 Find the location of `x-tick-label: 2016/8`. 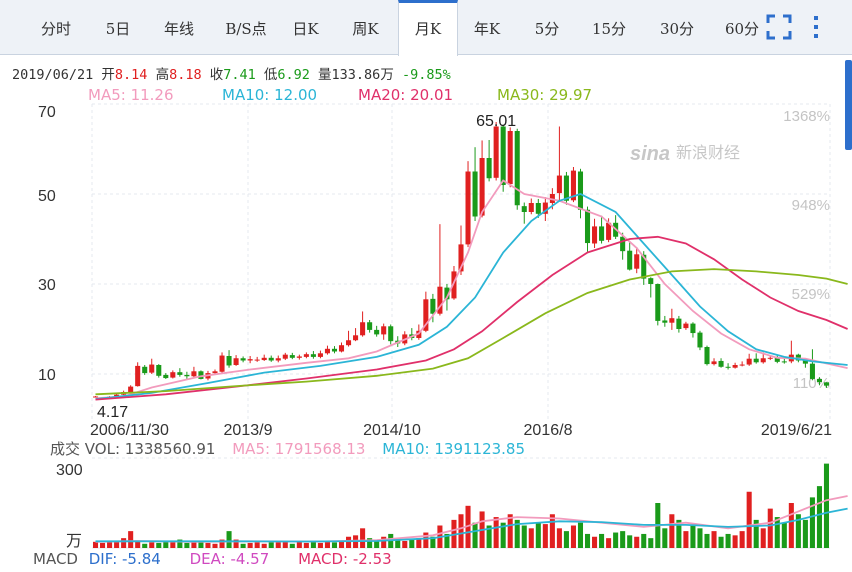

x-tick-label: 2016/8 is located at coordinates (548, 430).